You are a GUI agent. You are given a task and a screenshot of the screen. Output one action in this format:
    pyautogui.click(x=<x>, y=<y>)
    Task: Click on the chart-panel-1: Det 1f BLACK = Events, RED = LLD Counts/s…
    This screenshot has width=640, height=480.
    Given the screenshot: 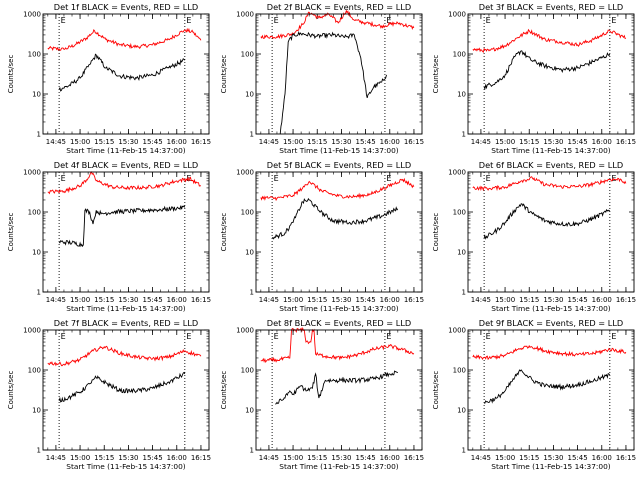 What is the action you would take?
    pyautogui.click(x=109, y=78)
    